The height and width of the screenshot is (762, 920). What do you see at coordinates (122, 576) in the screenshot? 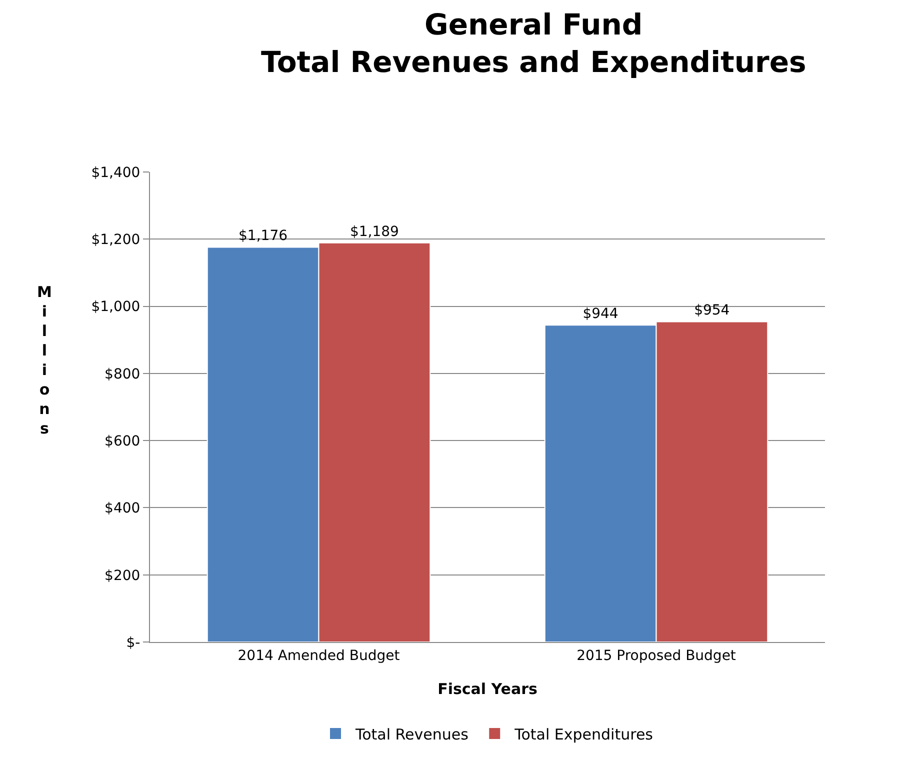
I see `y-tick-label: $200` at bounding box center [122, 576].